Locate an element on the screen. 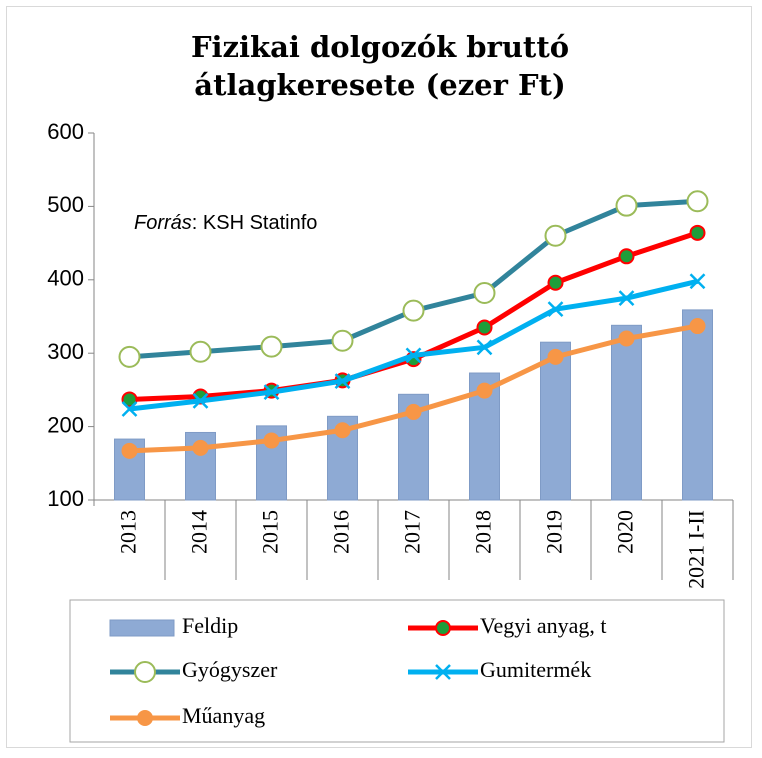 The height and width of the screenshot is (758, 762). x-tick-label: 2021 I-II is located at coordinates (696, 549).